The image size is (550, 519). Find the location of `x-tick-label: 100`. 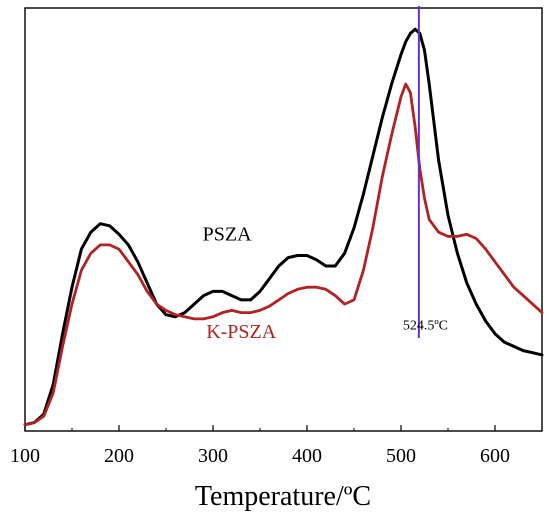

x-tick-label: 100 is located at coordinates (25, 456).